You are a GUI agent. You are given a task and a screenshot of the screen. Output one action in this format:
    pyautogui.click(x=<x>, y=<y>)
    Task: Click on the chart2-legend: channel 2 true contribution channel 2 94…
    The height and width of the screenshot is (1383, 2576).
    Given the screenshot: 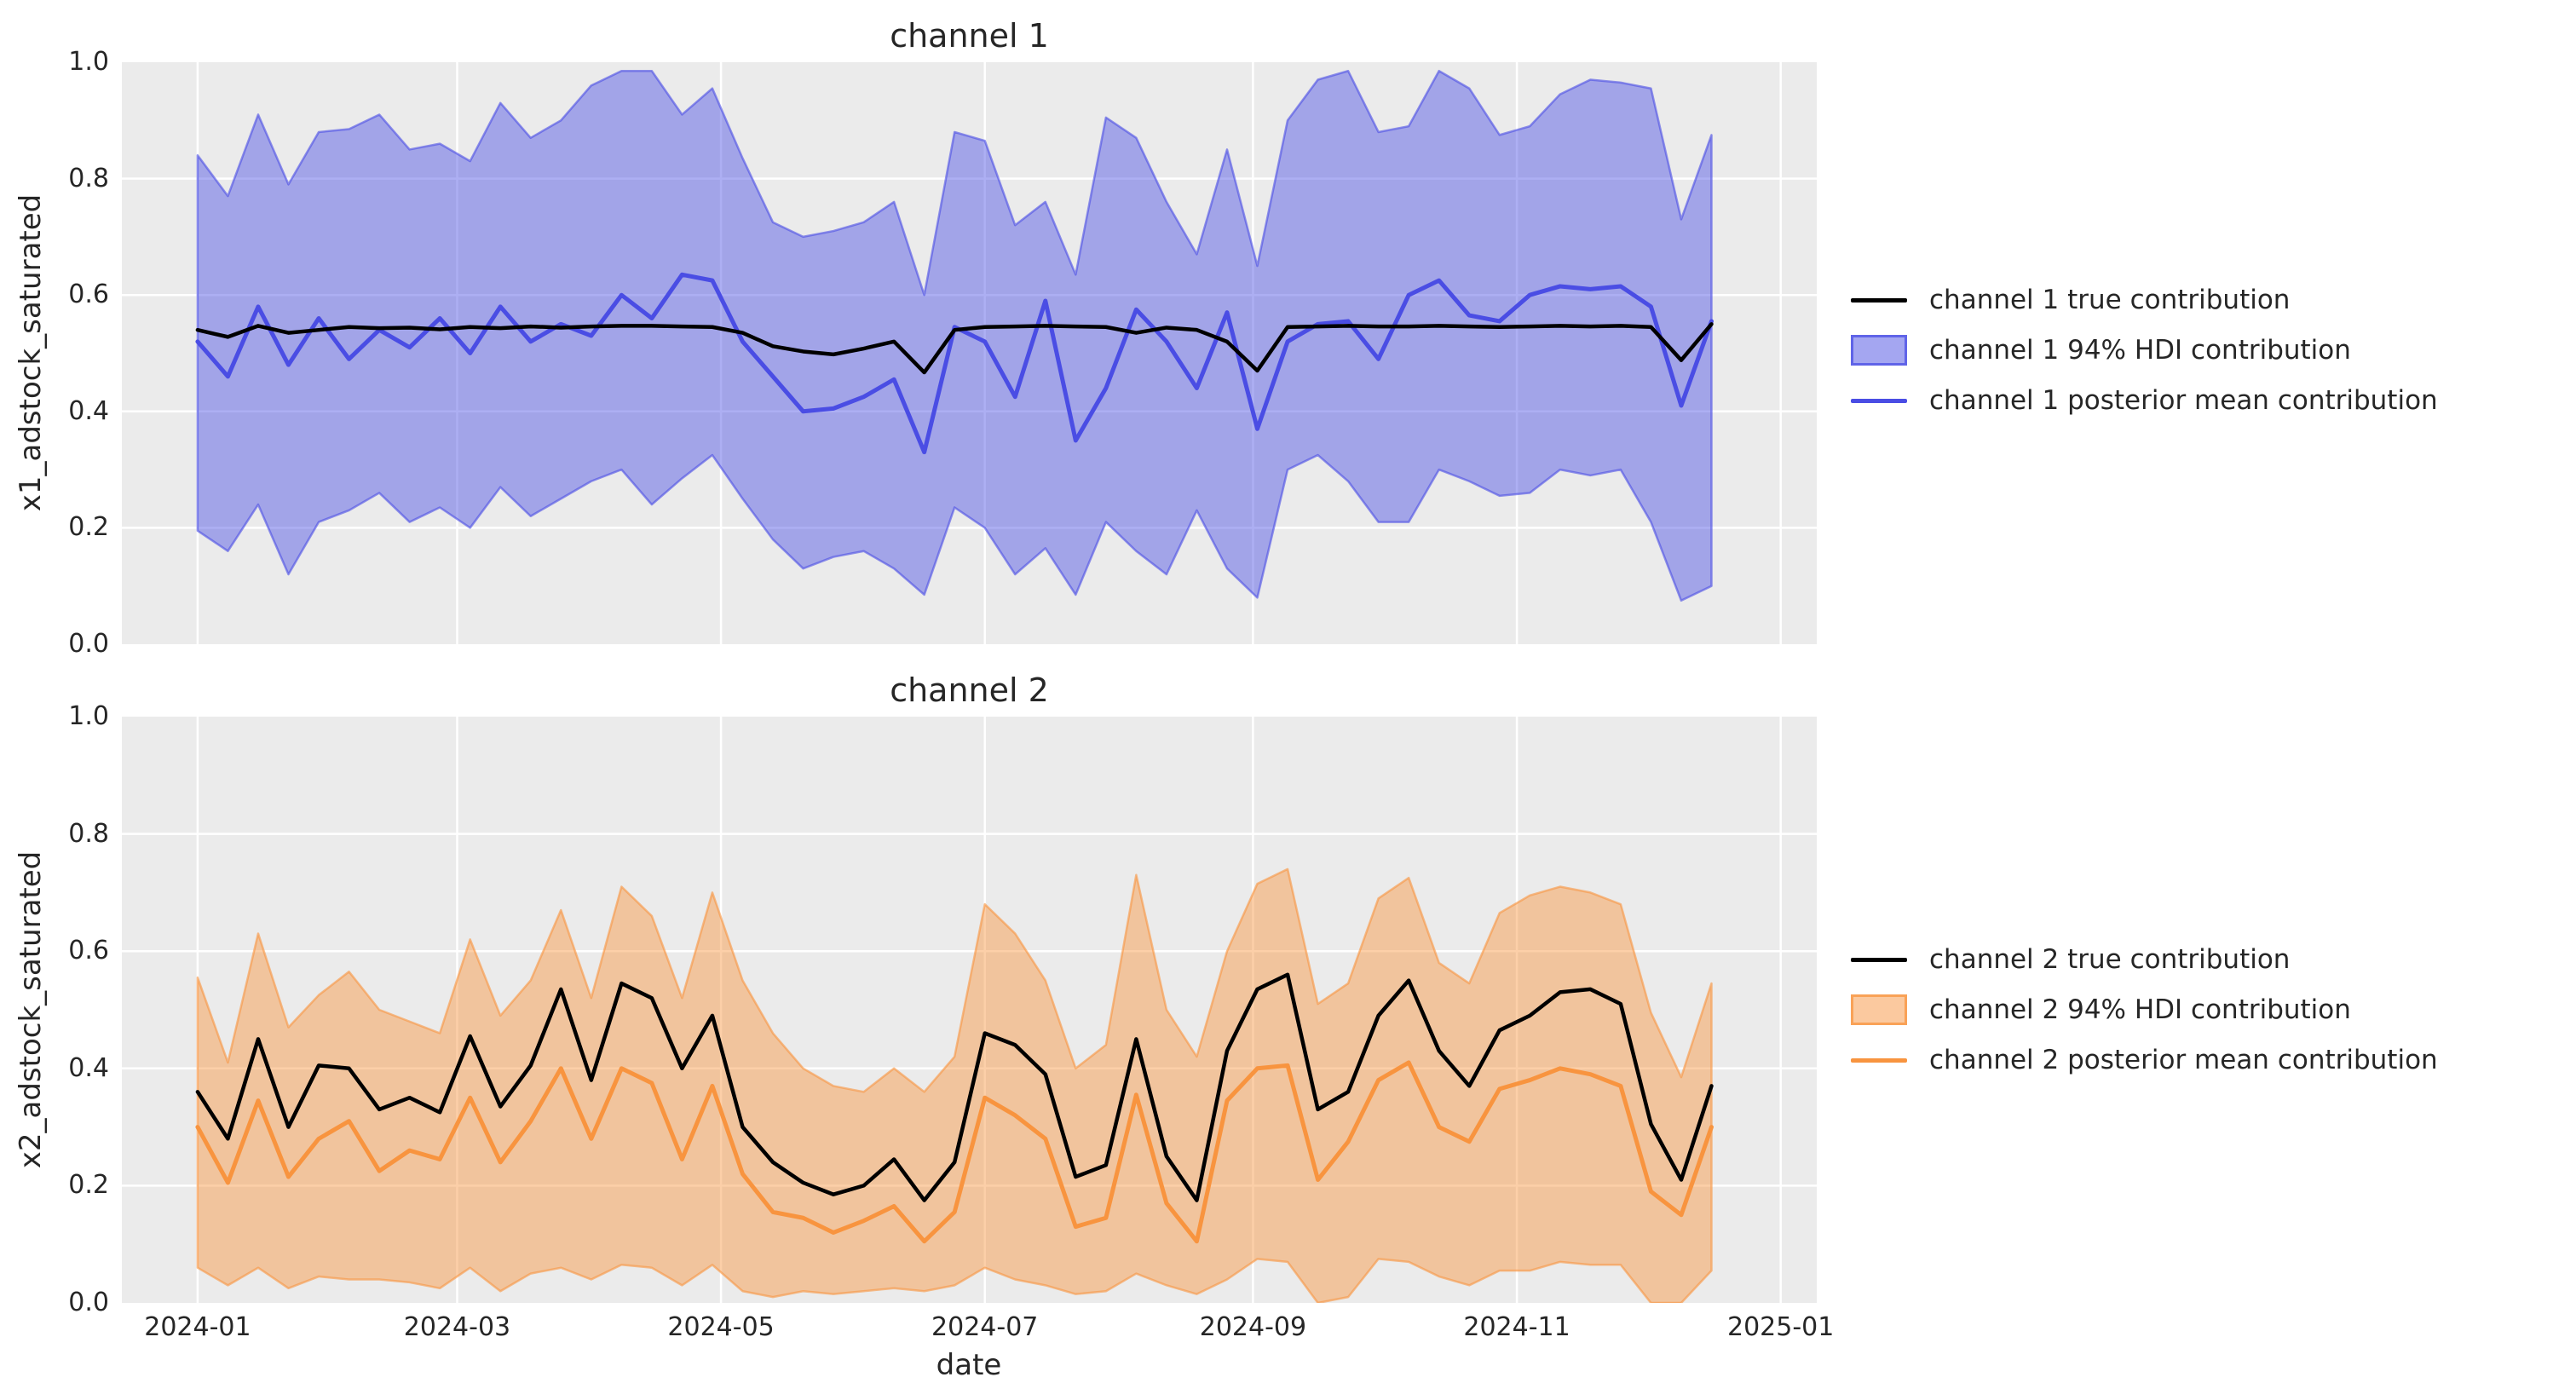 What is the action you would take?
    pyautogui.click(x=2144, y=1019)
    